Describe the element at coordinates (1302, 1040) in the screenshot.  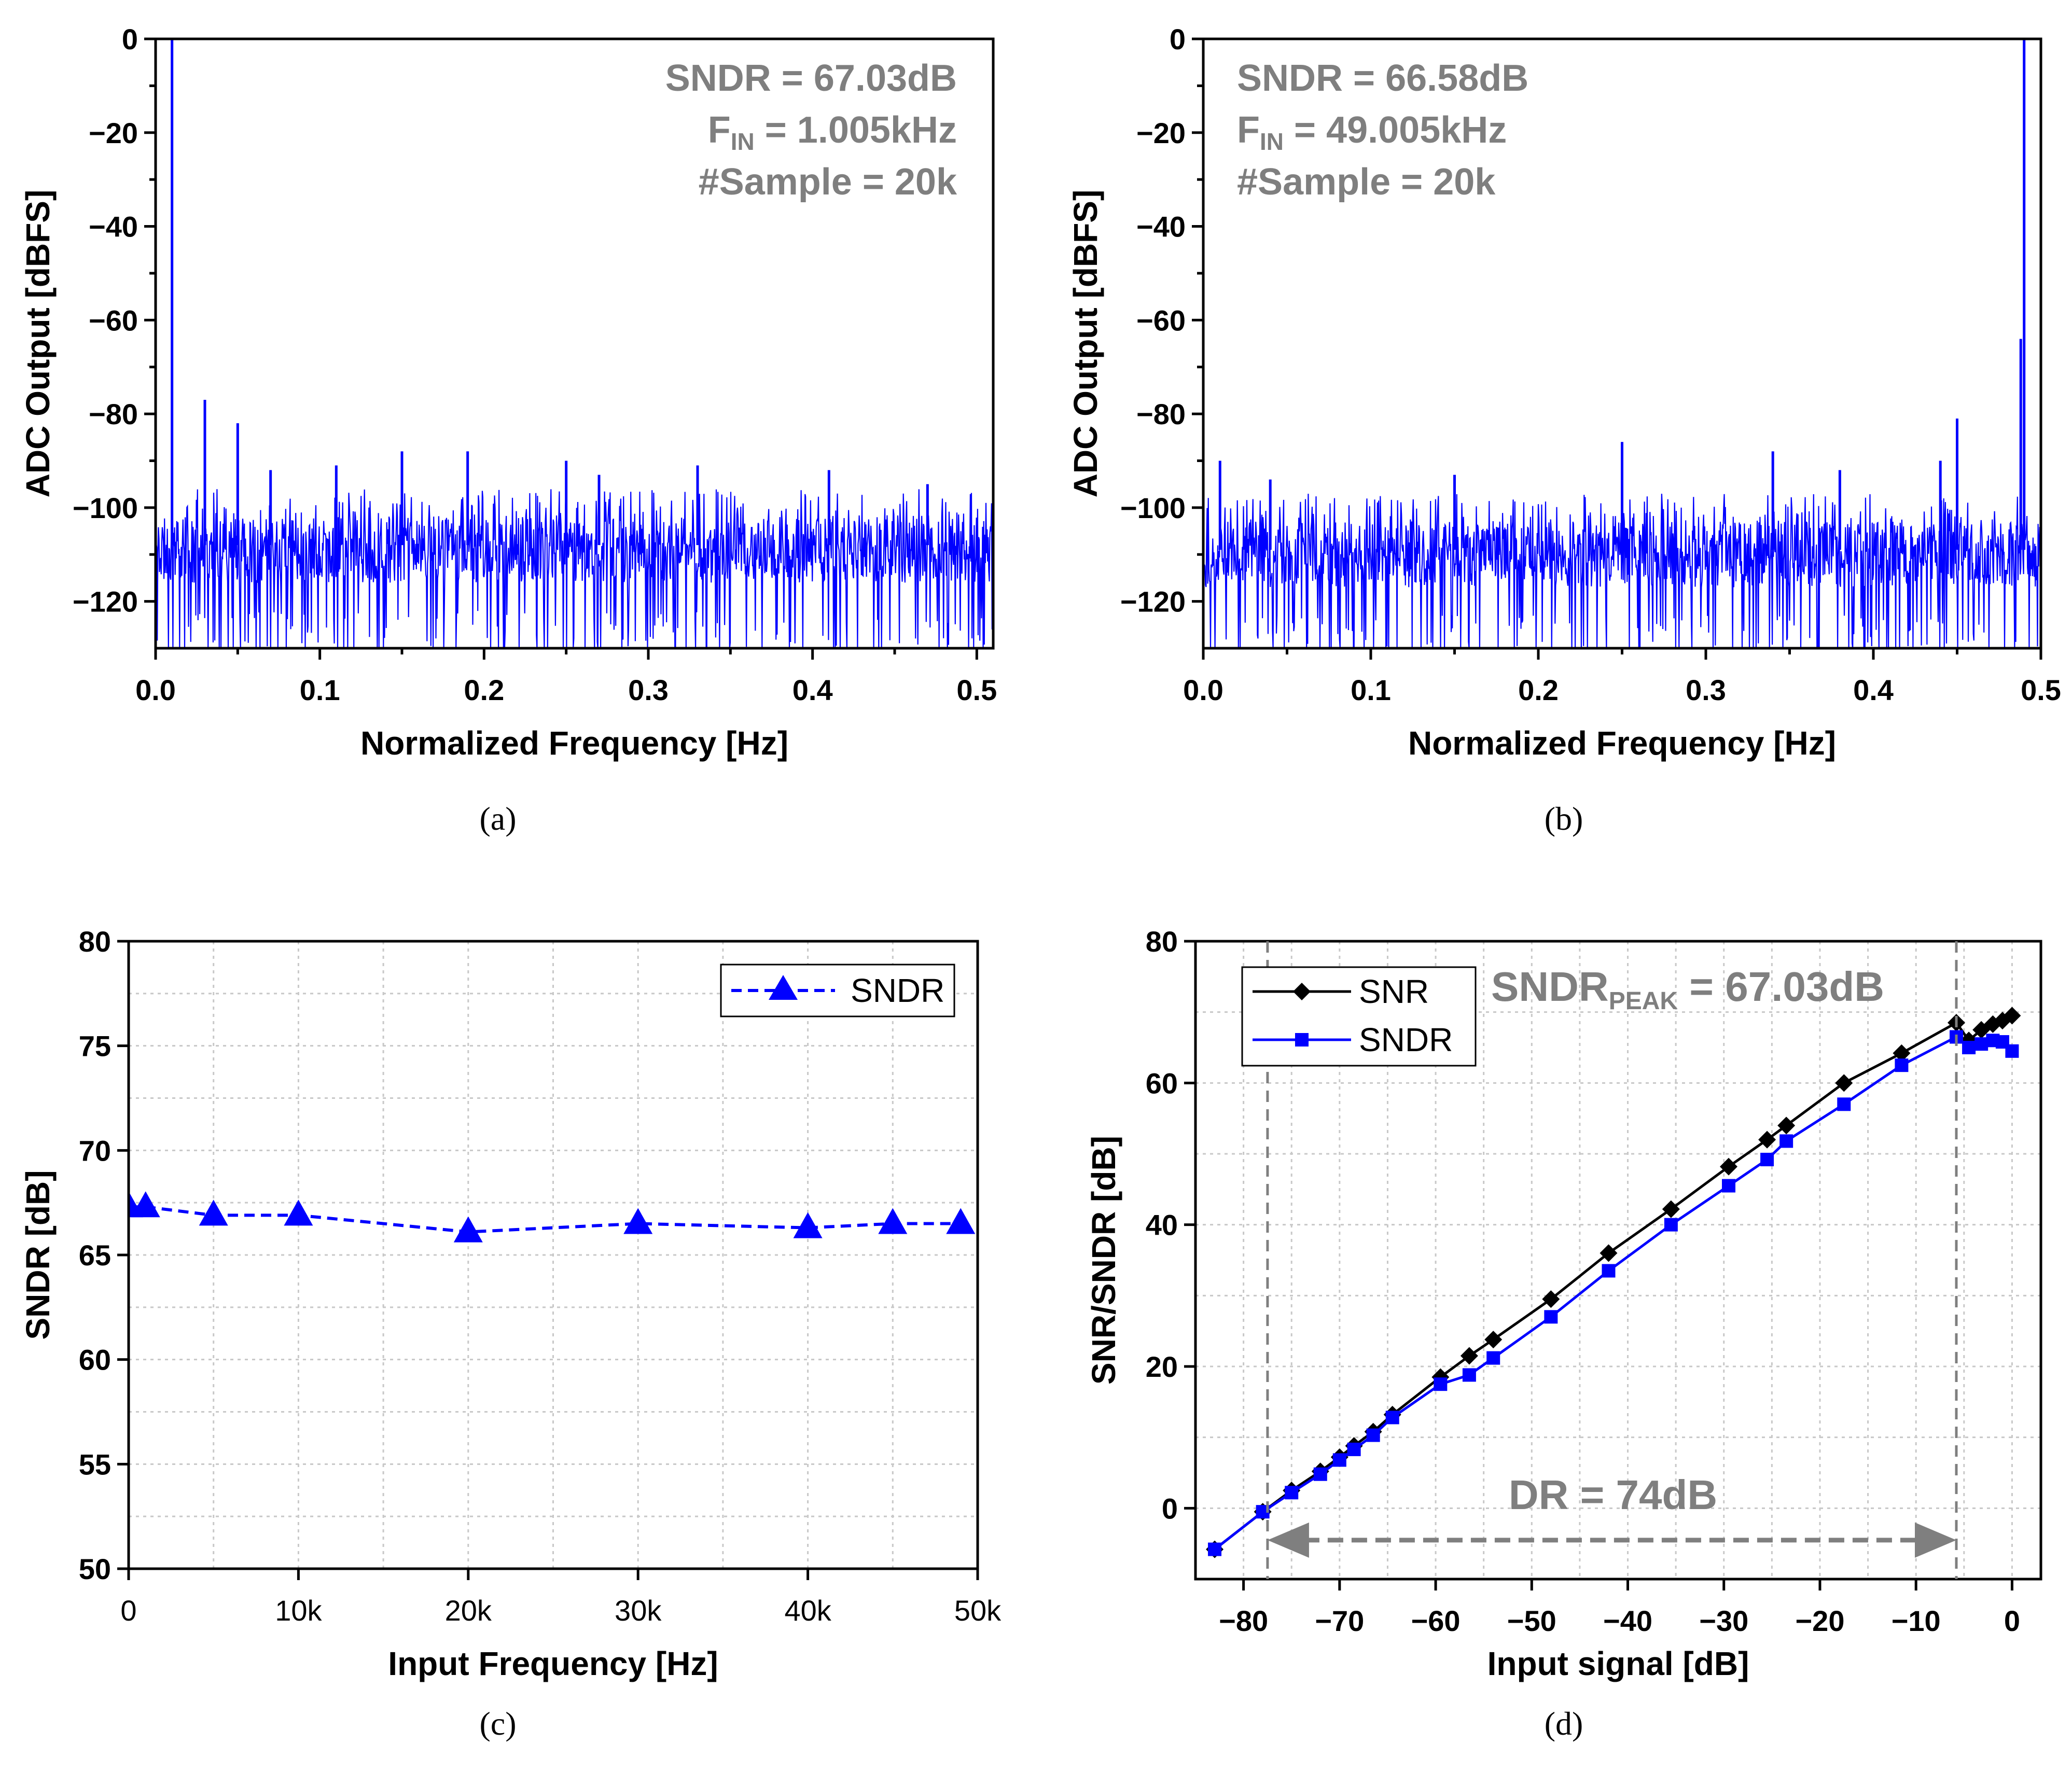
I see `legend-marker-sndr` at that location.